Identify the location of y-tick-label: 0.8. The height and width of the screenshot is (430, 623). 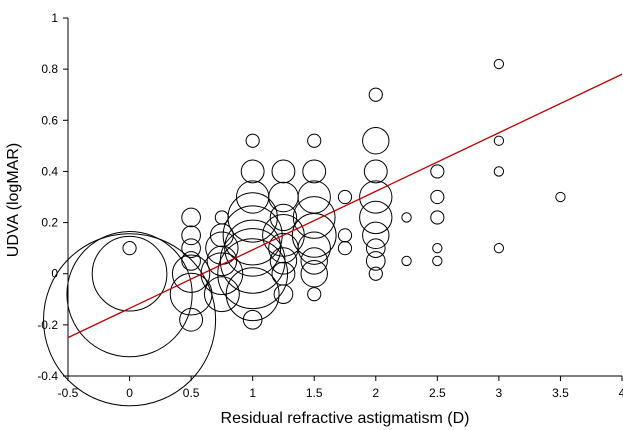
(49, 69).